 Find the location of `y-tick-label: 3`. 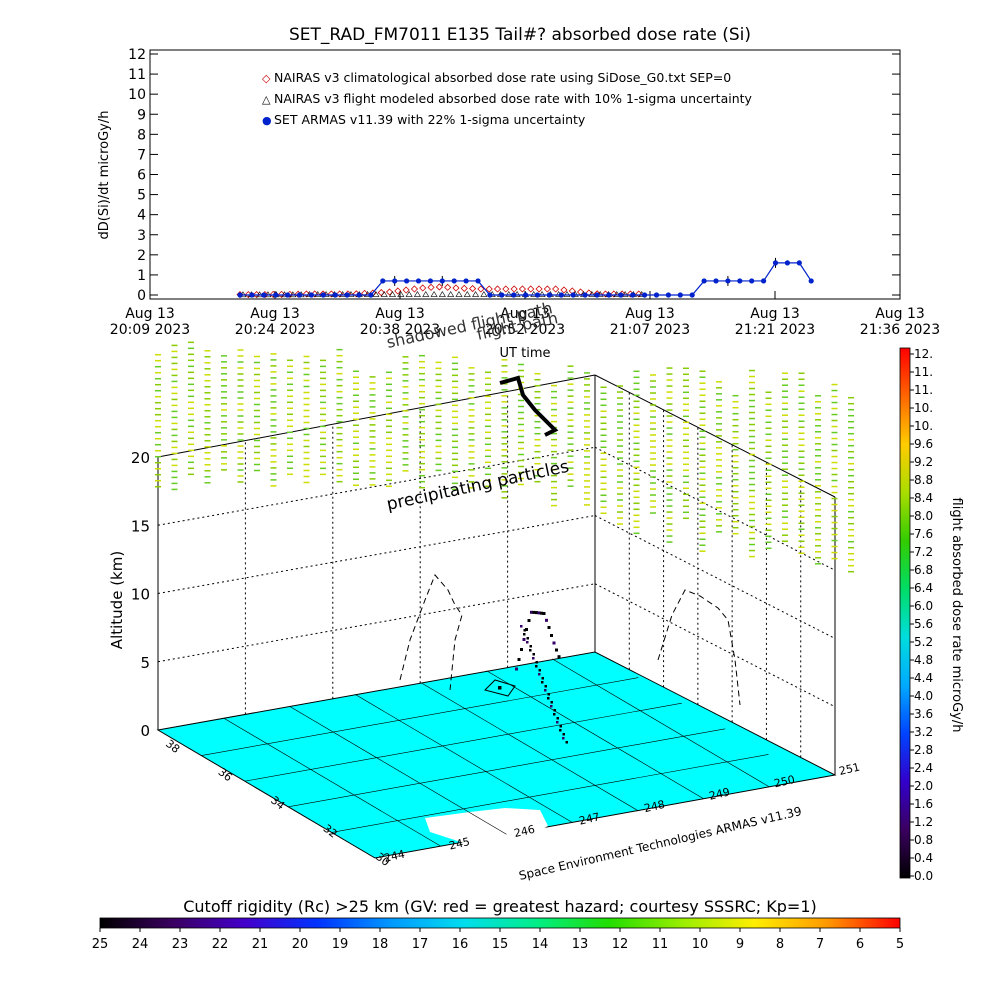

y-tick-label: 3 is located at coordinates (141, 236).